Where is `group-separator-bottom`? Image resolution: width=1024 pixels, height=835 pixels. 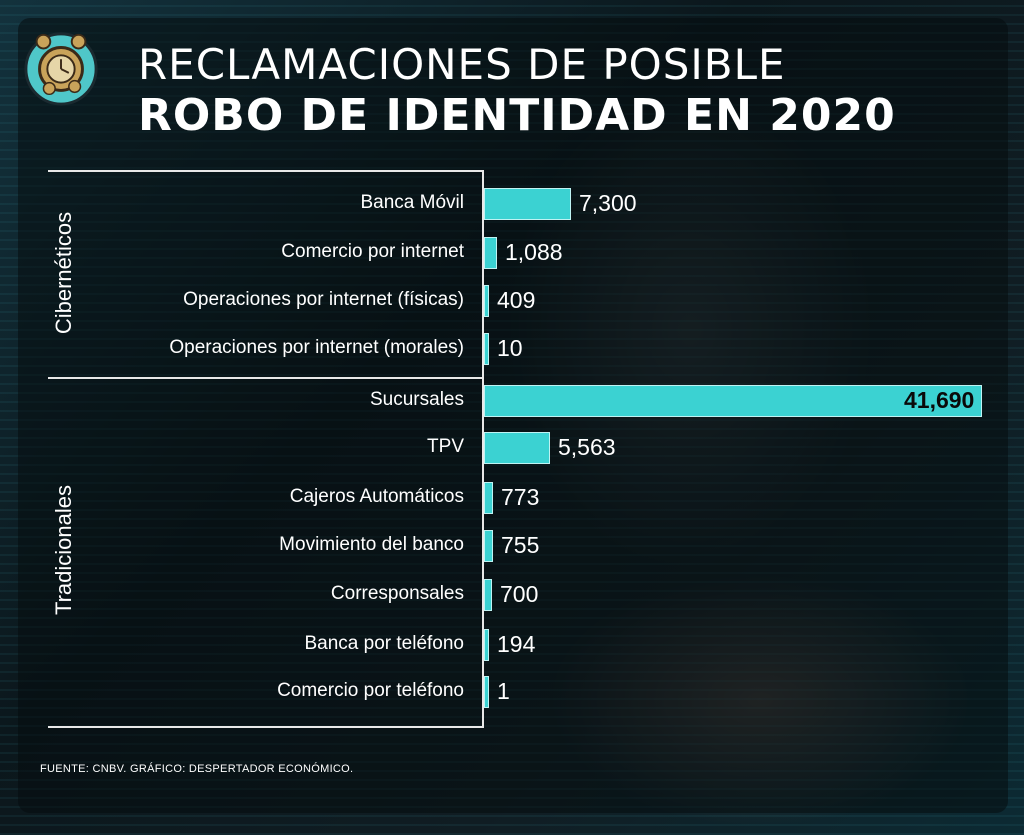 group-separator-bottom is located at coordinates (265, 727).